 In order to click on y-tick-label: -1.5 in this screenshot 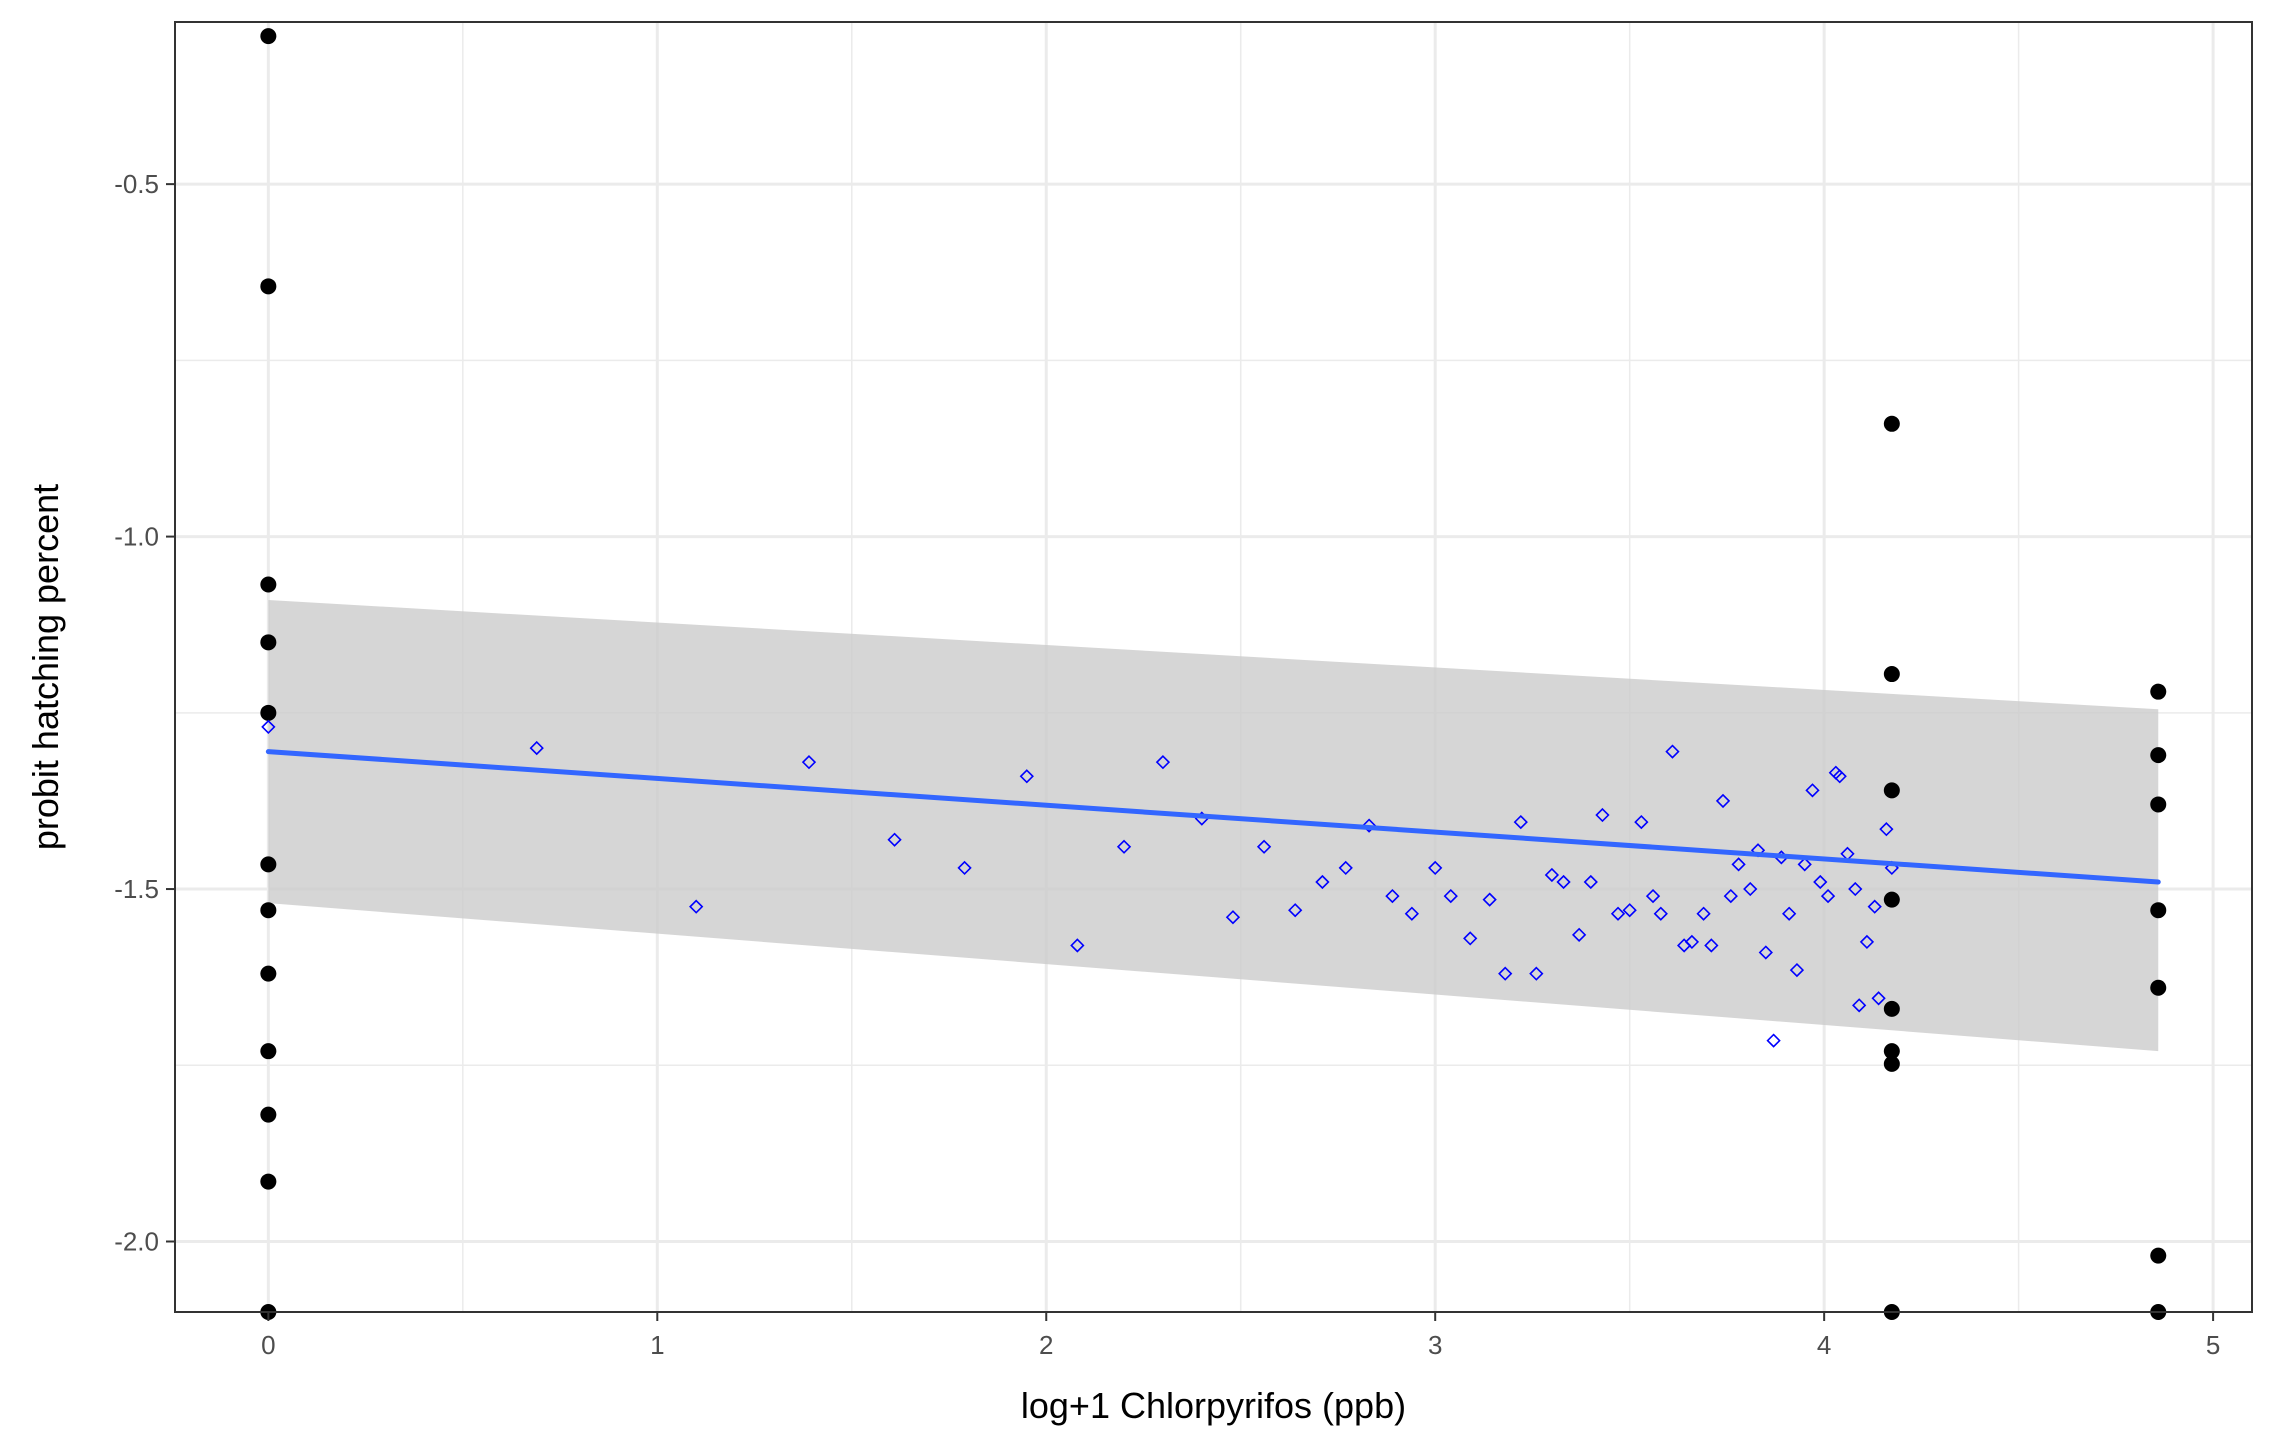, I will do `click(136, 889)`.